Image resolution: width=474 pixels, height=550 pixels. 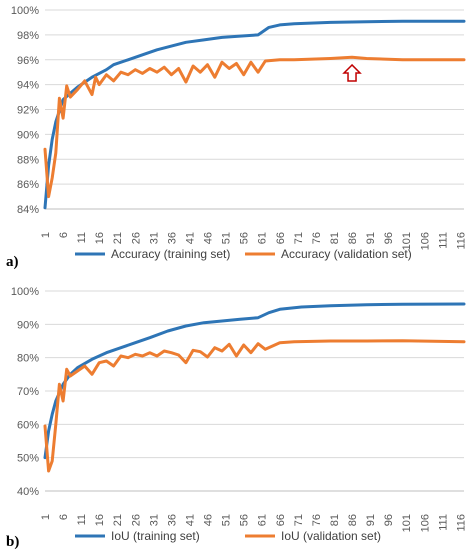 I want to click on x-tick-label-b: 51, so click(x=227, y=520).